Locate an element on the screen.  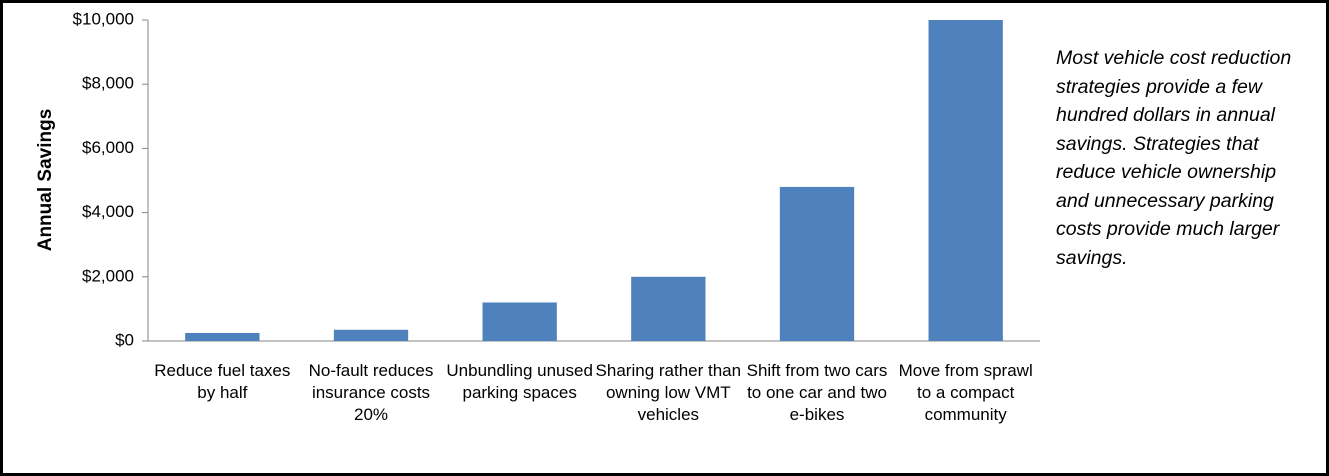
x-tick-label: Reduce fuel taxes by half is located at coordinates (222, 381).